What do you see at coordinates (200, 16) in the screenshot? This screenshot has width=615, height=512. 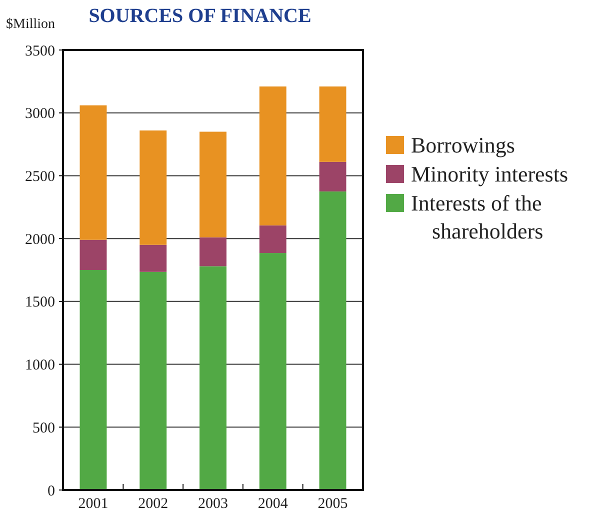 I see `chart-title: SOURCES OF FINANCE` at bounding box center [200, 16].